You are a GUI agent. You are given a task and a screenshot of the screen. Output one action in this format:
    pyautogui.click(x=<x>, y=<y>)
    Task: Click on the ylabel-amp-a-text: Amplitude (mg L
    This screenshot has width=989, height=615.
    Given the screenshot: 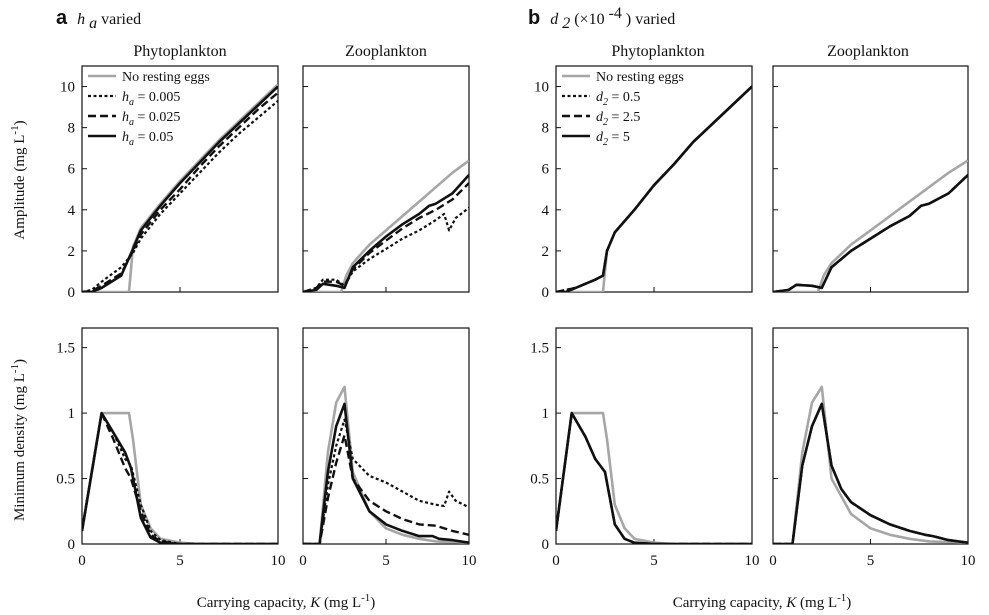 What is the action you would take?
    pyautogui.click(x=20, y=187)
    